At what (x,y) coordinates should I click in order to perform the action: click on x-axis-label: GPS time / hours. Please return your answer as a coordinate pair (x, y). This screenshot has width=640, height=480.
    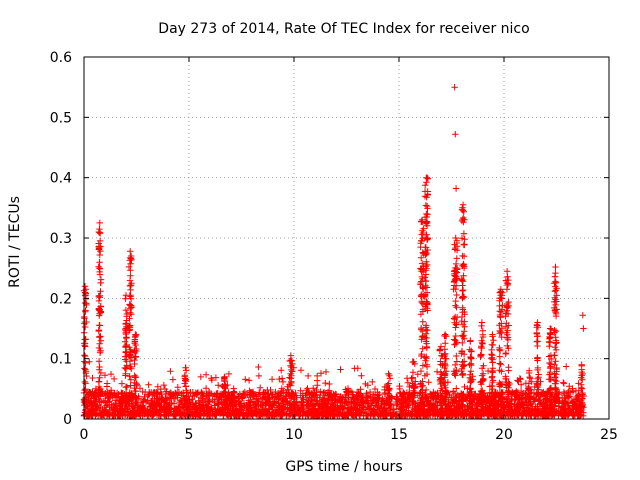
    Looking at the image, I should click on (343, 467).